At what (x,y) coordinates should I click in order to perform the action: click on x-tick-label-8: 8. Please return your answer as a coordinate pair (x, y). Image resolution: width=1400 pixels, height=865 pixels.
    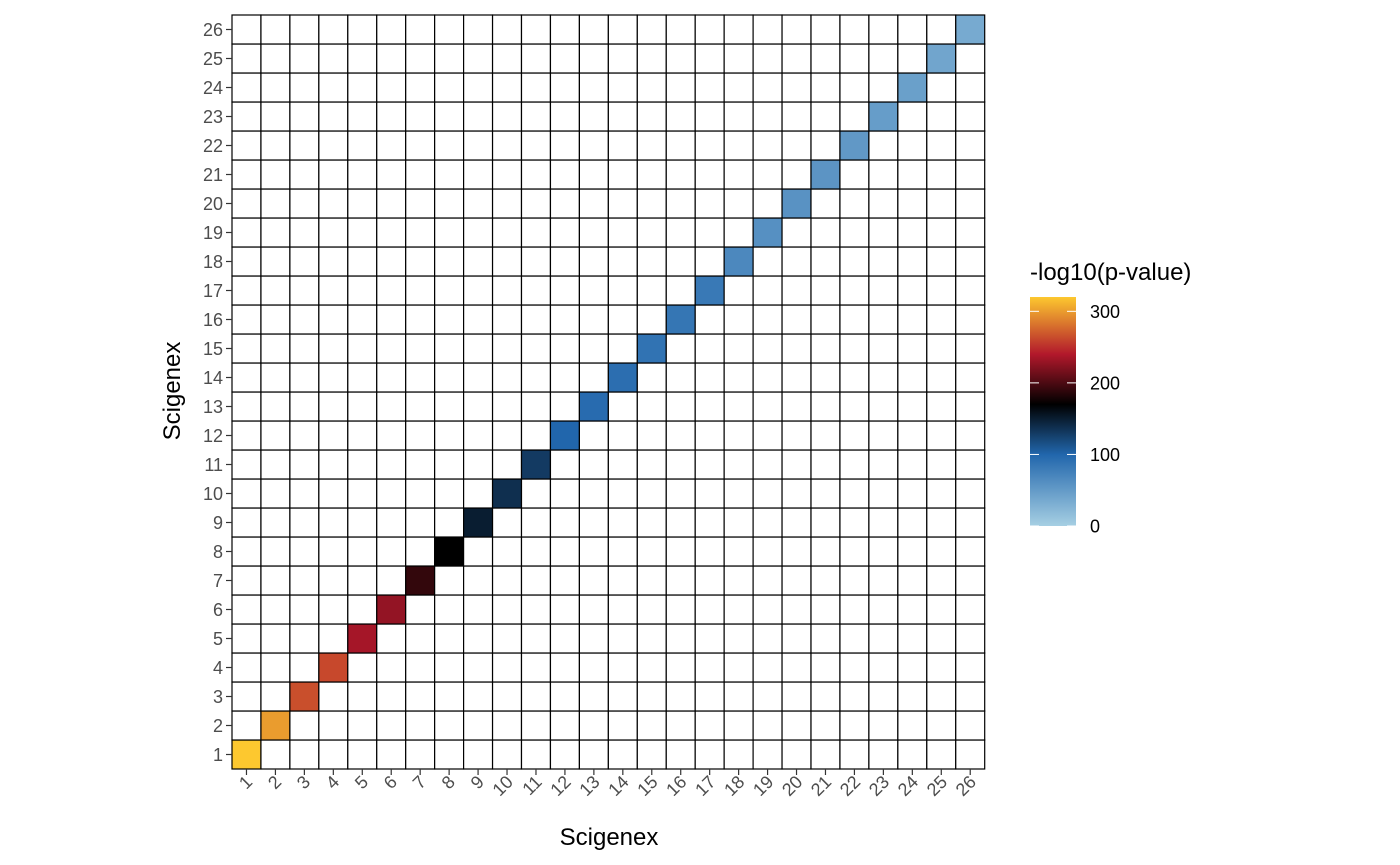
    Looking at the image, I should click on (448, 782).